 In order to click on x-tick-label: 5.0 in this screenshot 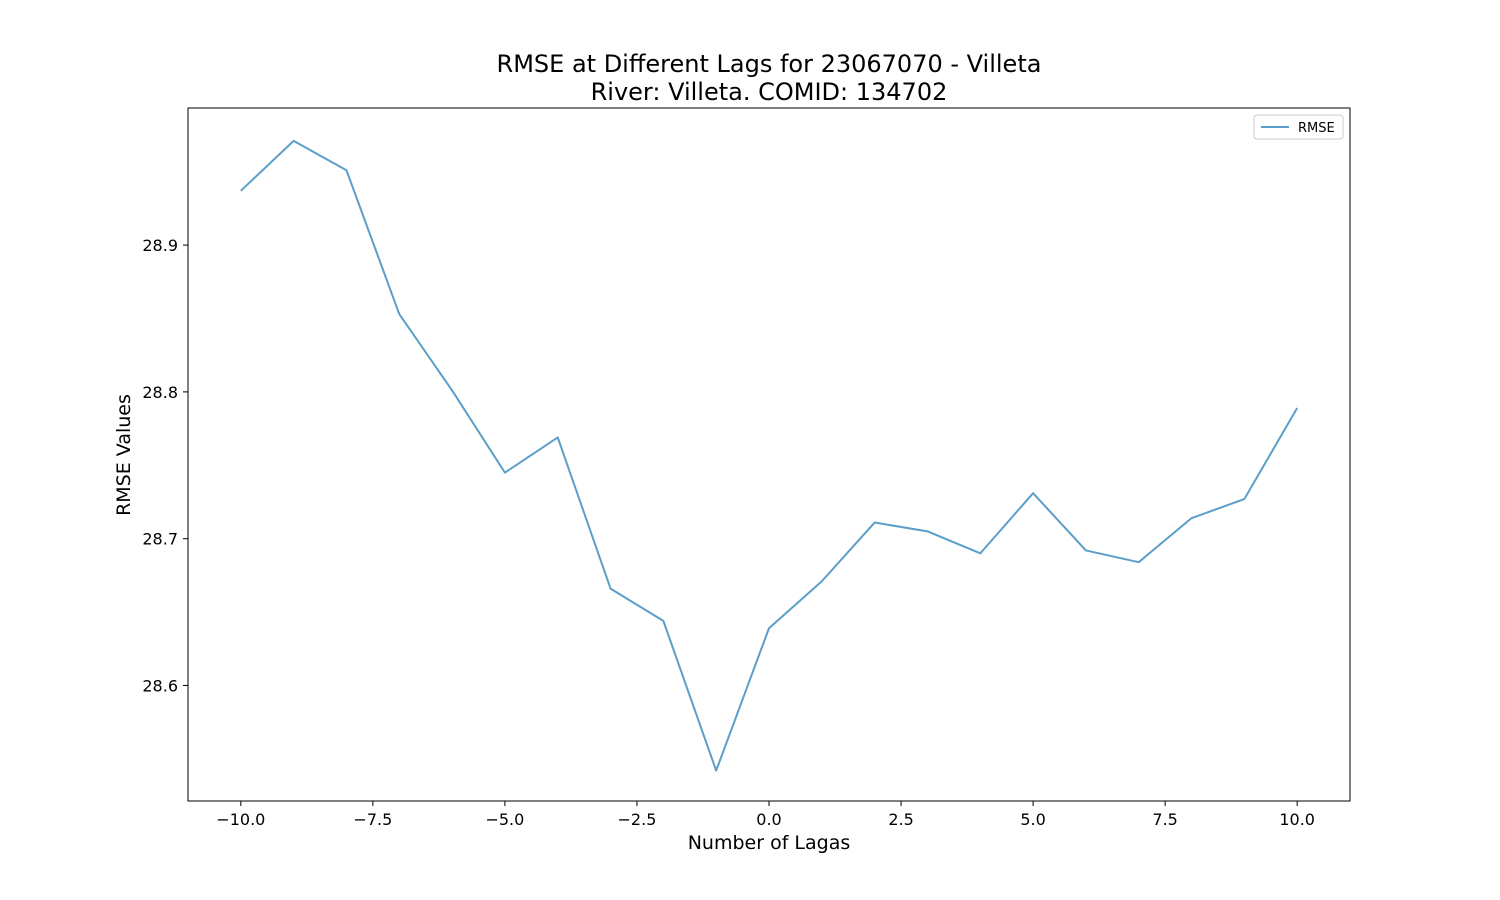, I will do `click(1032, 819)`.